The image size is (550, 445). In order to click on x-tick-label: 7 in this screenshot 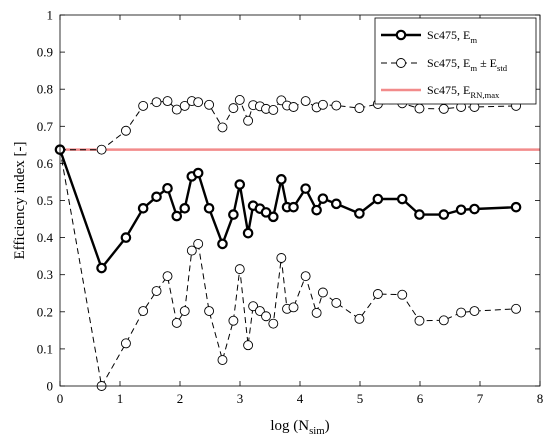, I will do `click(480, 398)`.